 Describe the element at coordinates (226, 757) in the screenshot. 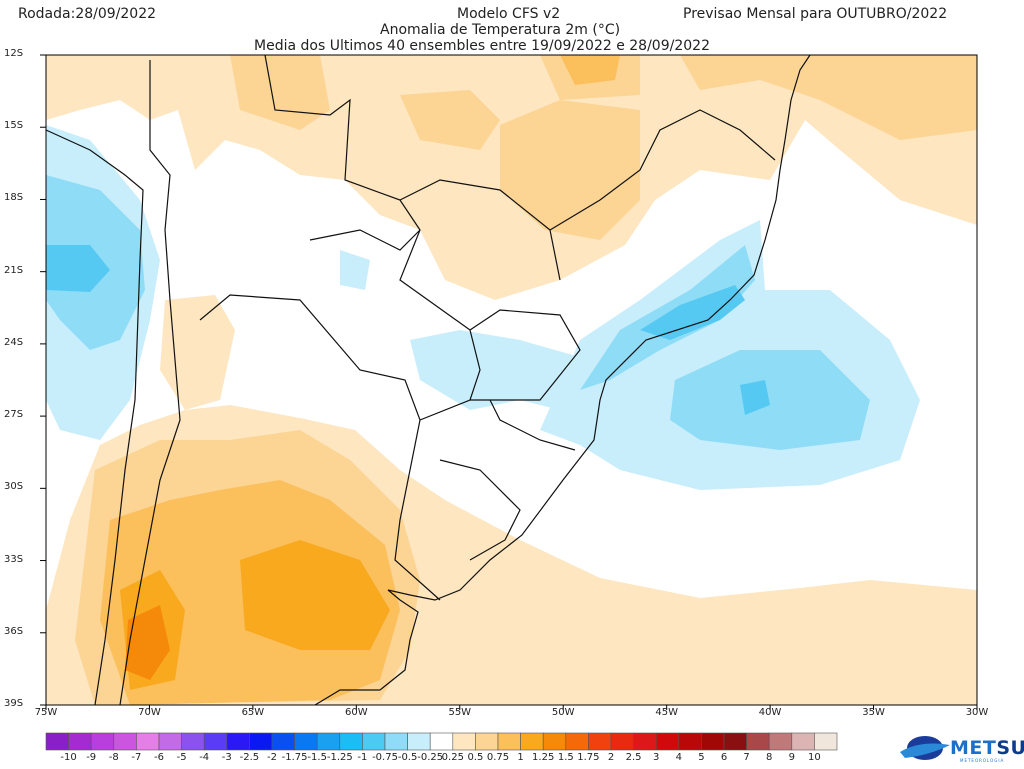

I see `colorbar-label: -3` at that location.